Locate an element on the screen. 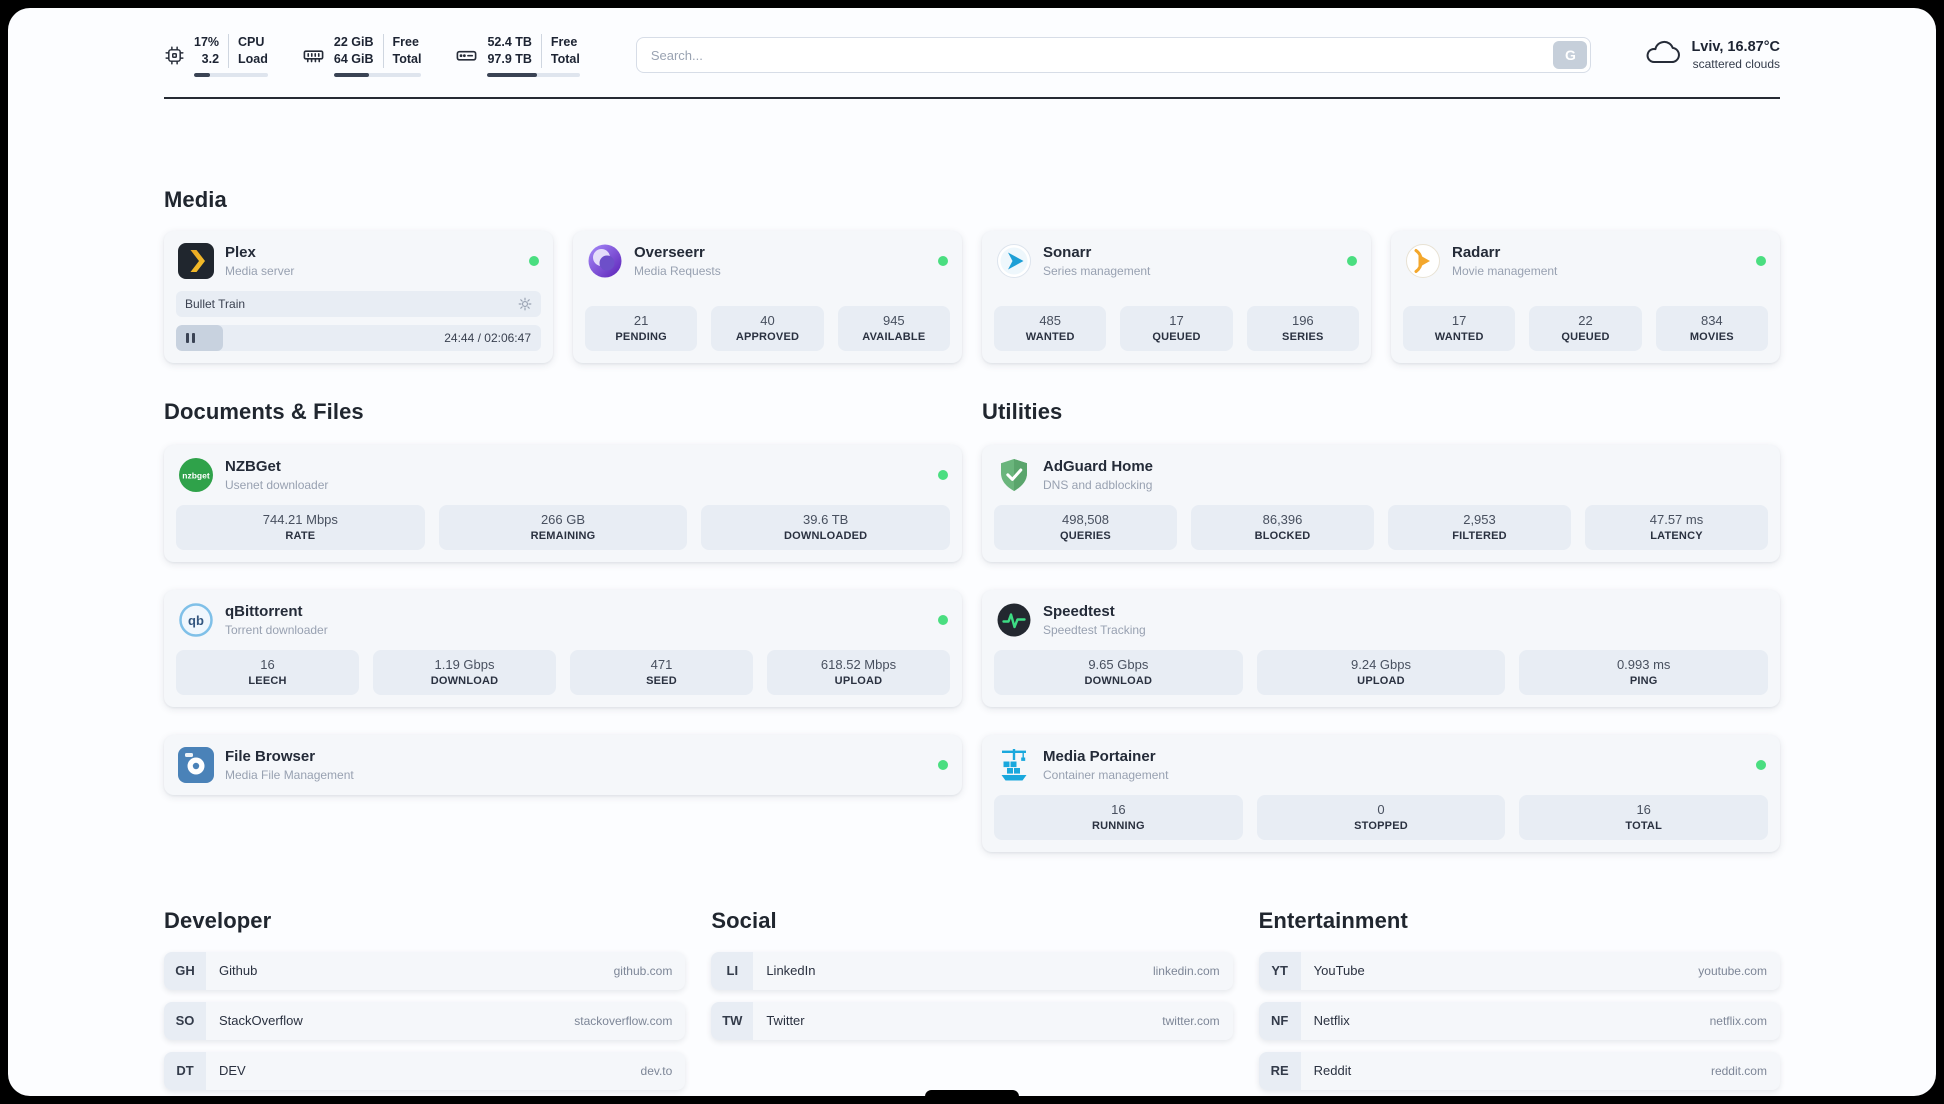  svg-text: qb is located at coordinates (196, 620).